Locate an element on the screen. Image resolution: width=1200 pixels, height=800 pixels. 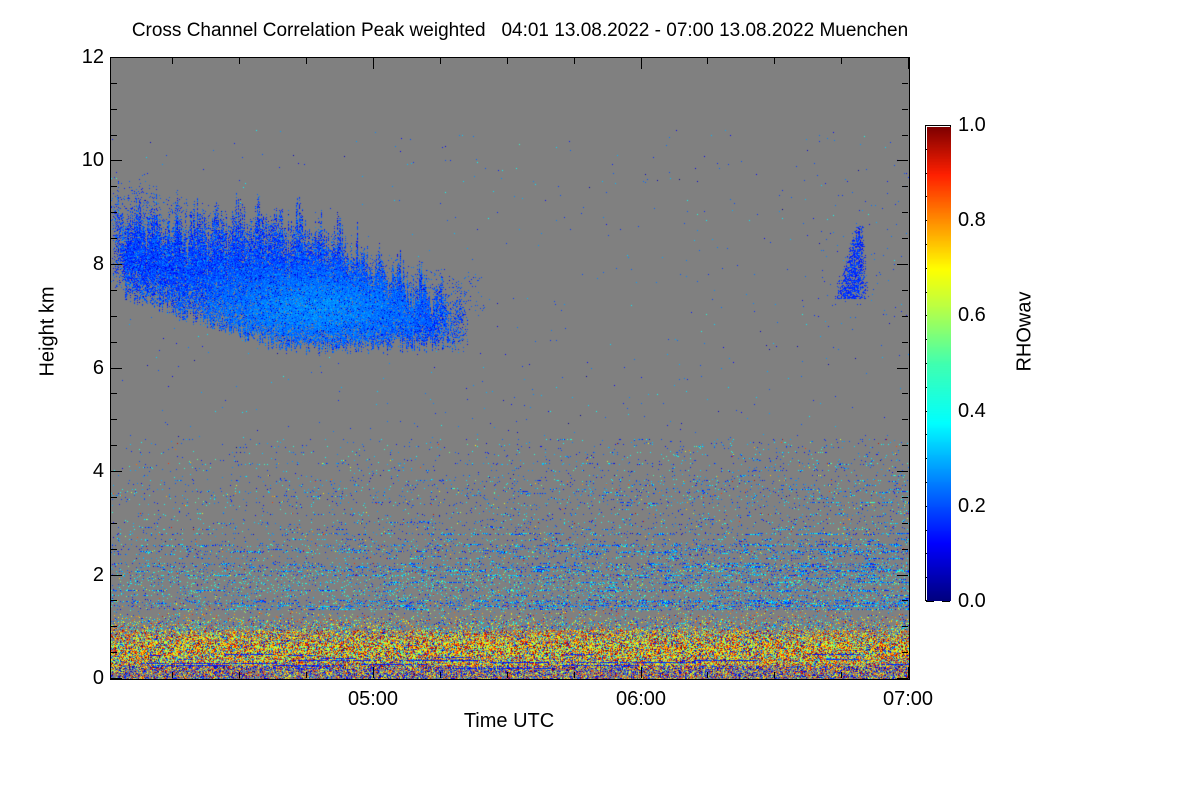
colorbar-major-tick is located at coordinates (946, 601).